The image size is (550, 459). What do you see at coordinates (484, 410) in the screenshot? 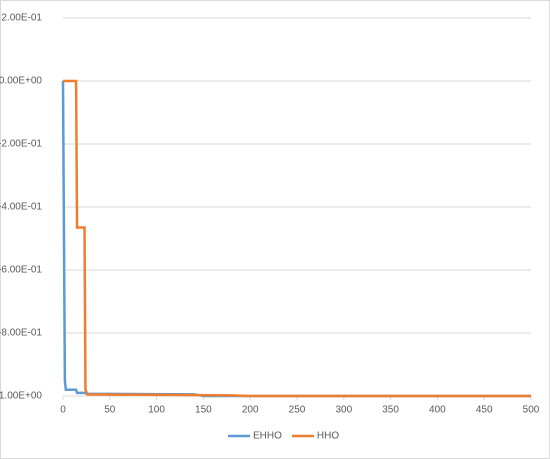
I see `x-tick-label: 450` at bounding box center [484, 410].